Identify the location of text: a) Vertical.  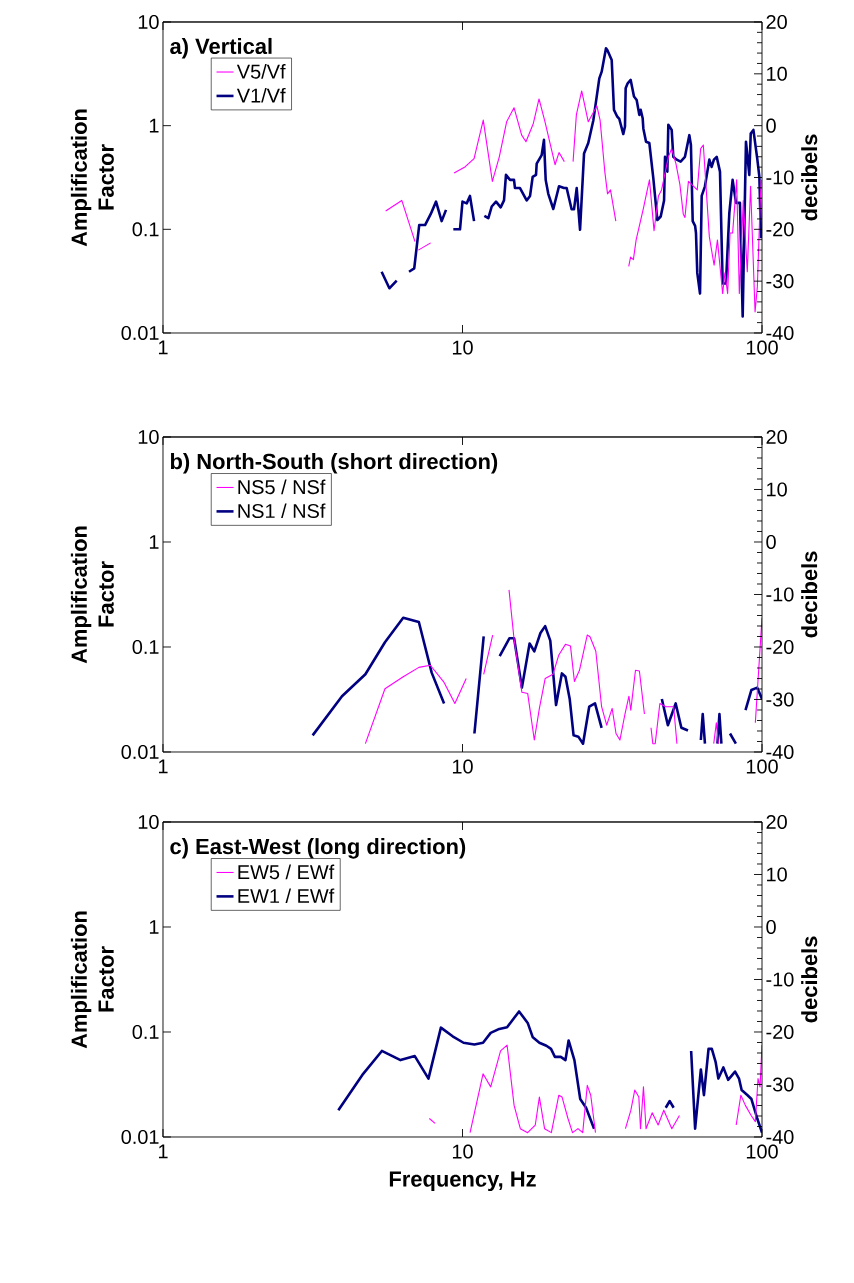
(221, 48).